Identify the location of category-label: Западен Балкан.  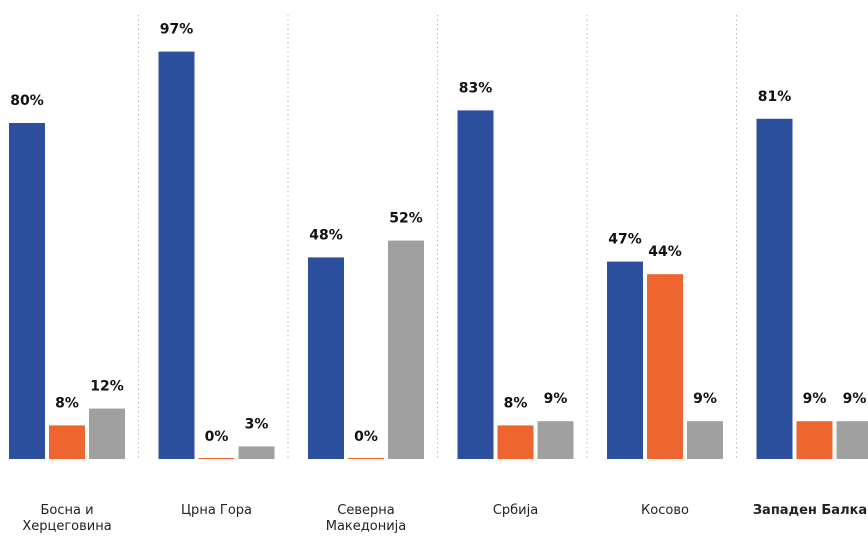
(810, 510).